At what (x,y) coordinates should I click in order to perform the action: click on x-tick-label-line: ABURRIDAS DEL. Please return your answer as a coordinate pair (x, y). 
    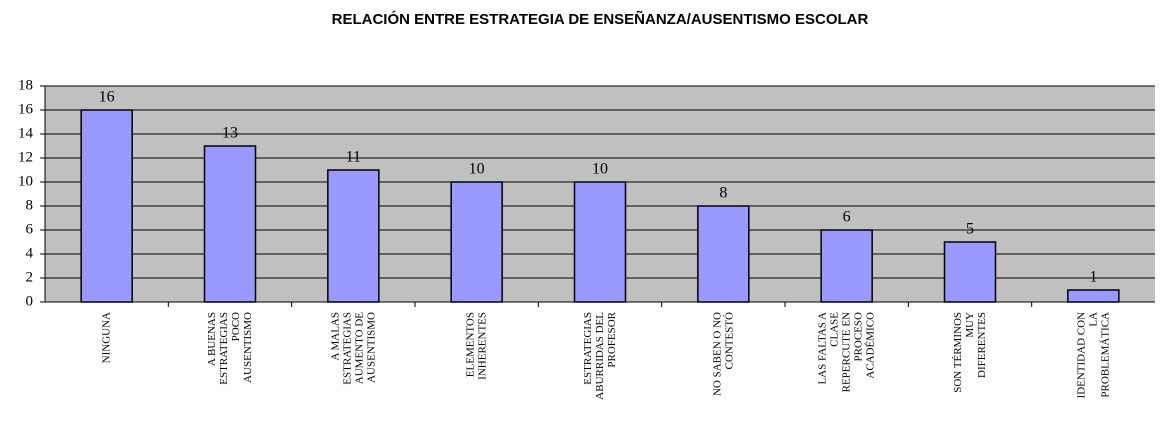
    Looking at the image, I should click on (600, 356).